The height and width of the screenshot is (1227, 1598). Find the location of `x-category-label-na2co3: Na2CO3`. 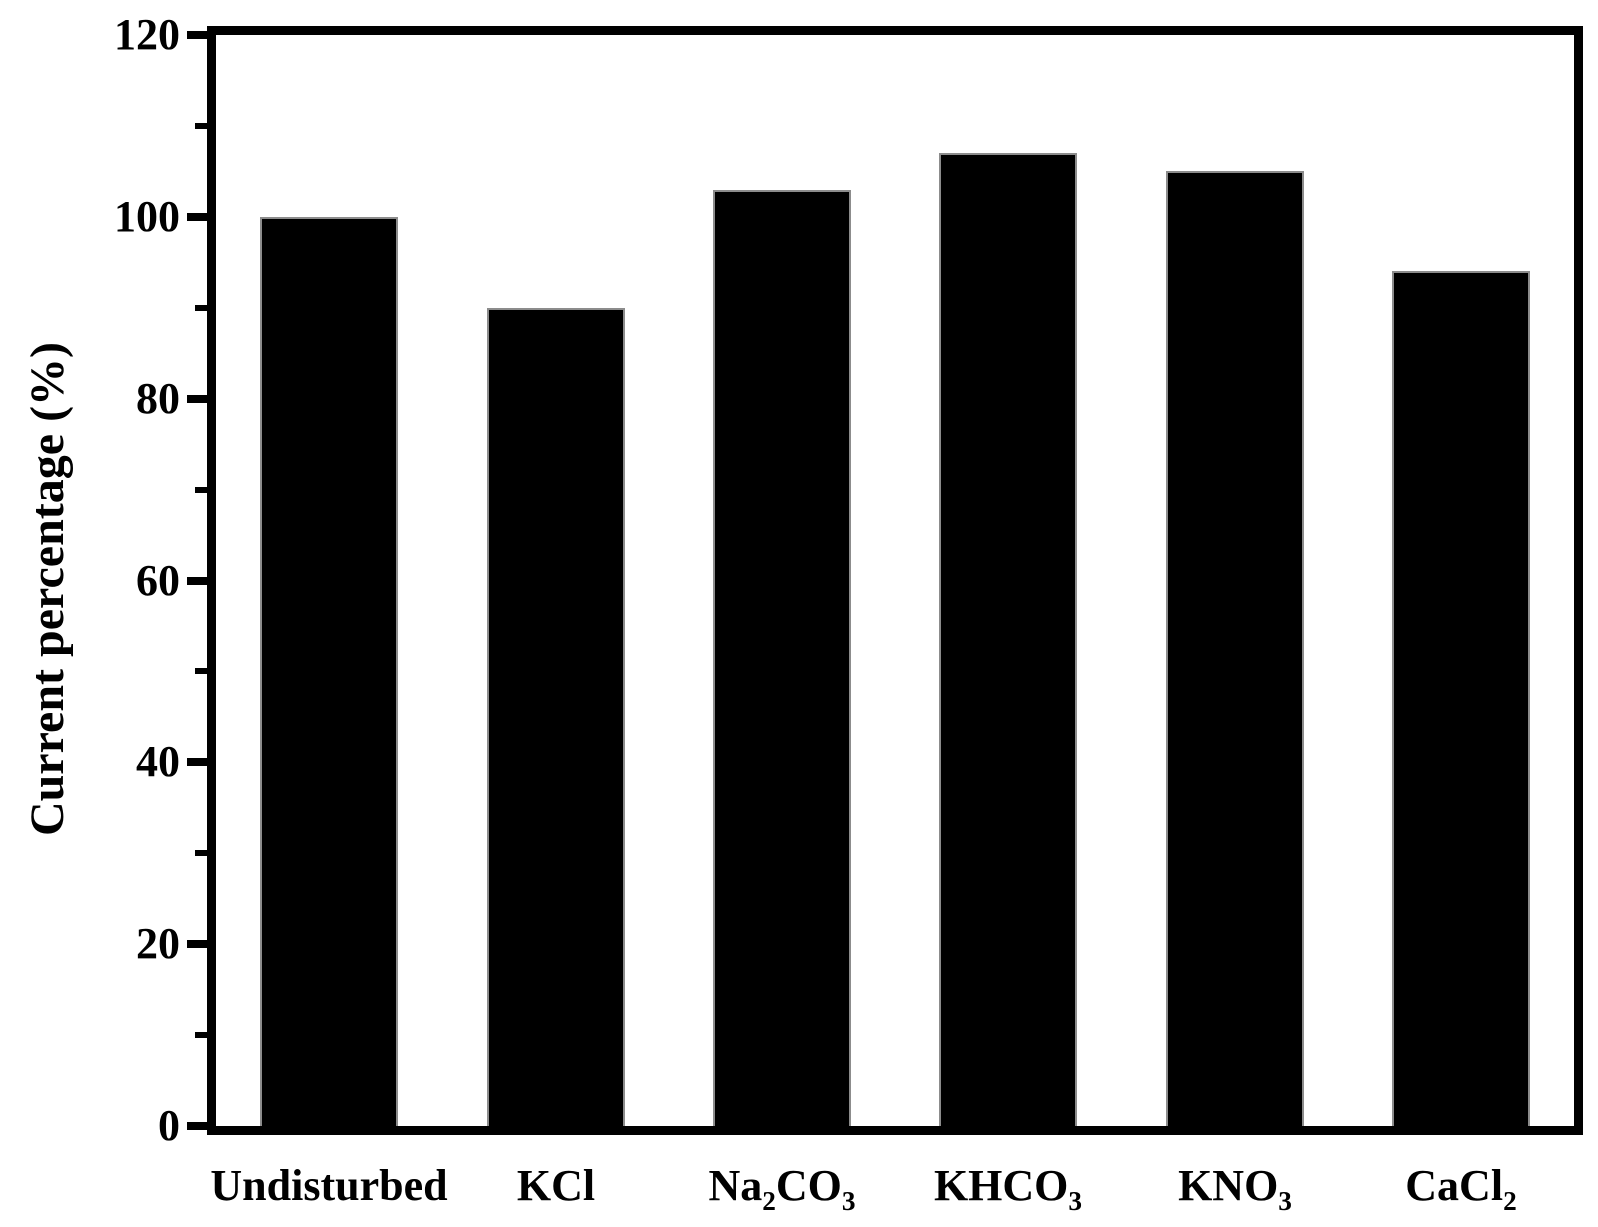

x-category-label-na2co3: Na2CO3 is located at coordinates (782, 1188).